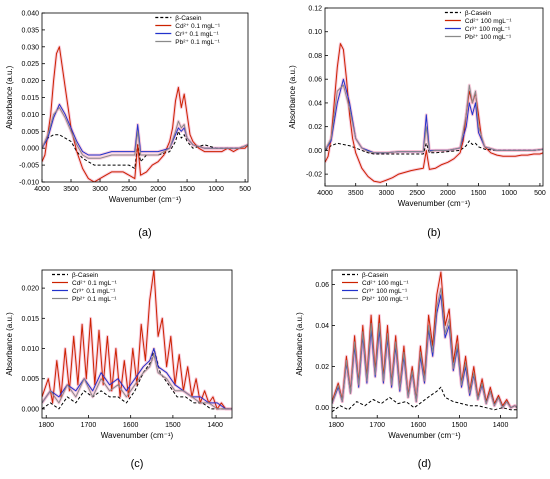  What do you see at coordinates (30, 14) in the screenshot?
I see `y-tick-label: 0.040` at bounding box center [30, 14].